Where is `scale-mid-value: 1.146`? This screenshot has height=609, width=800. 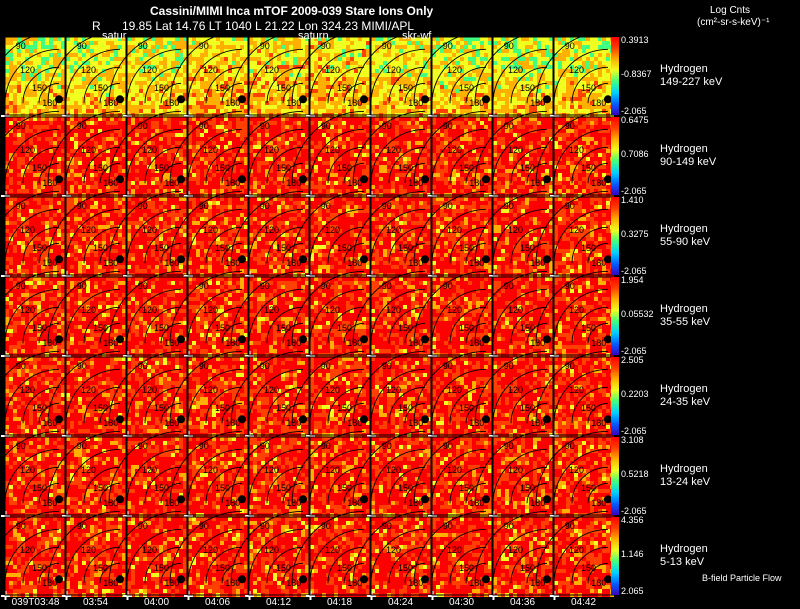 scale-mid-value: 1.146 is located at coordinates (632, 554).